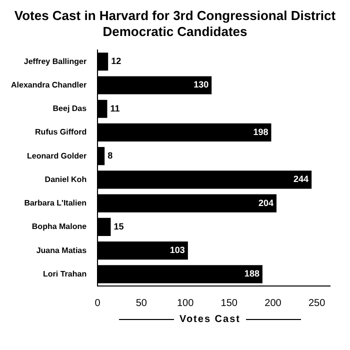 This screenshot has width=350, height=350. Describe the element at coordinates (49, 85) in the screenshot. I see `y-tick-label: Alexandra Chandler` at that location.